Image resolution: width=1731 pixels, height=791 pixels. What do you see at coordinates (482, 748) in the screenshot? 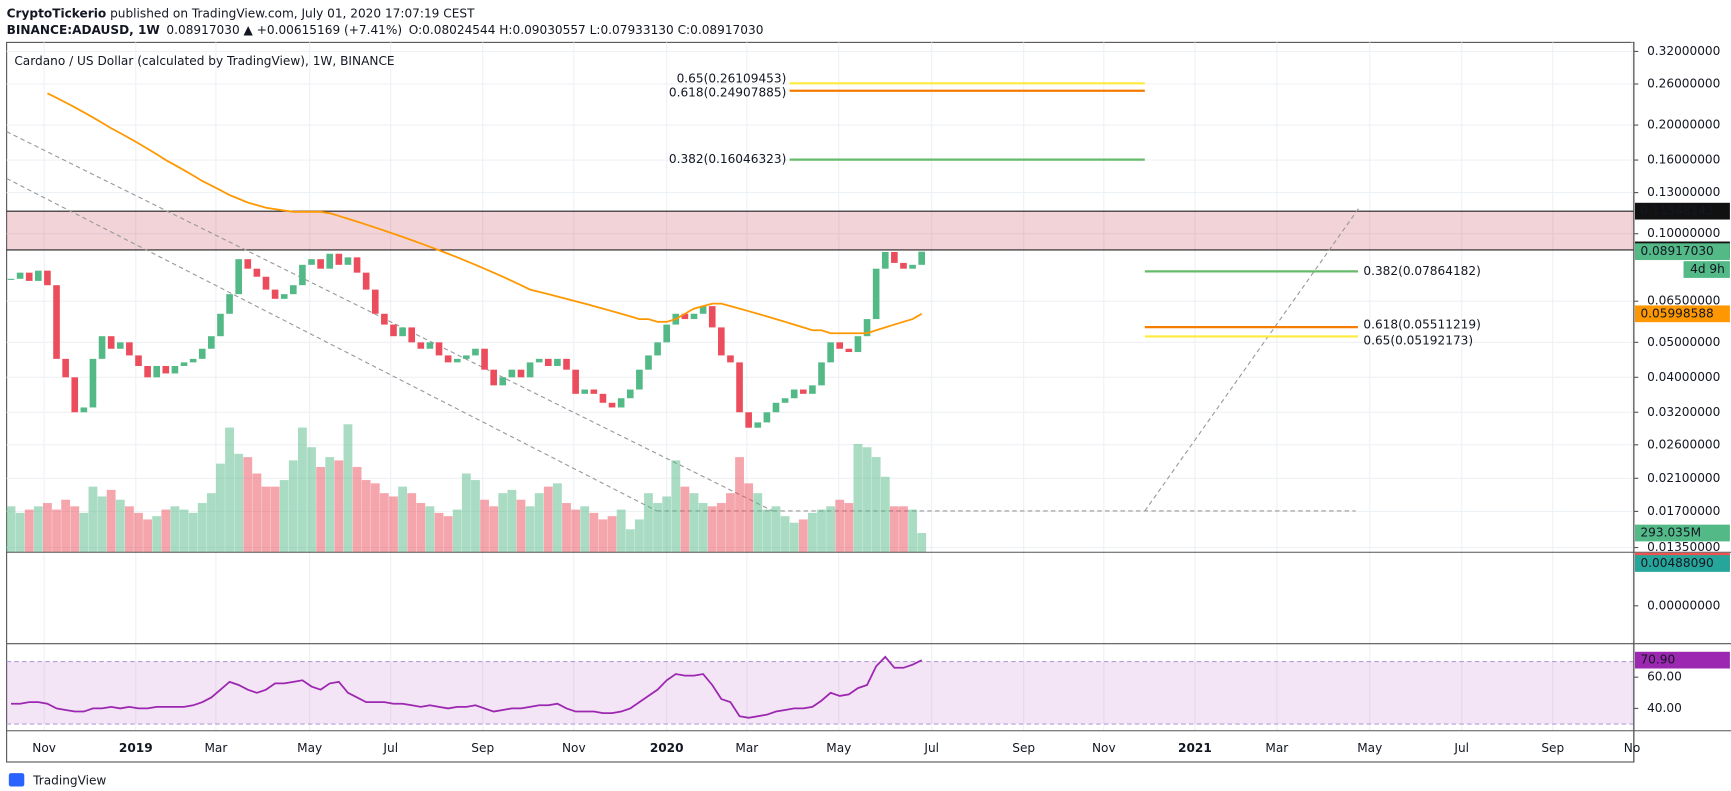
I see `x-tick-label: Sep` at bounding box center [482, 748].